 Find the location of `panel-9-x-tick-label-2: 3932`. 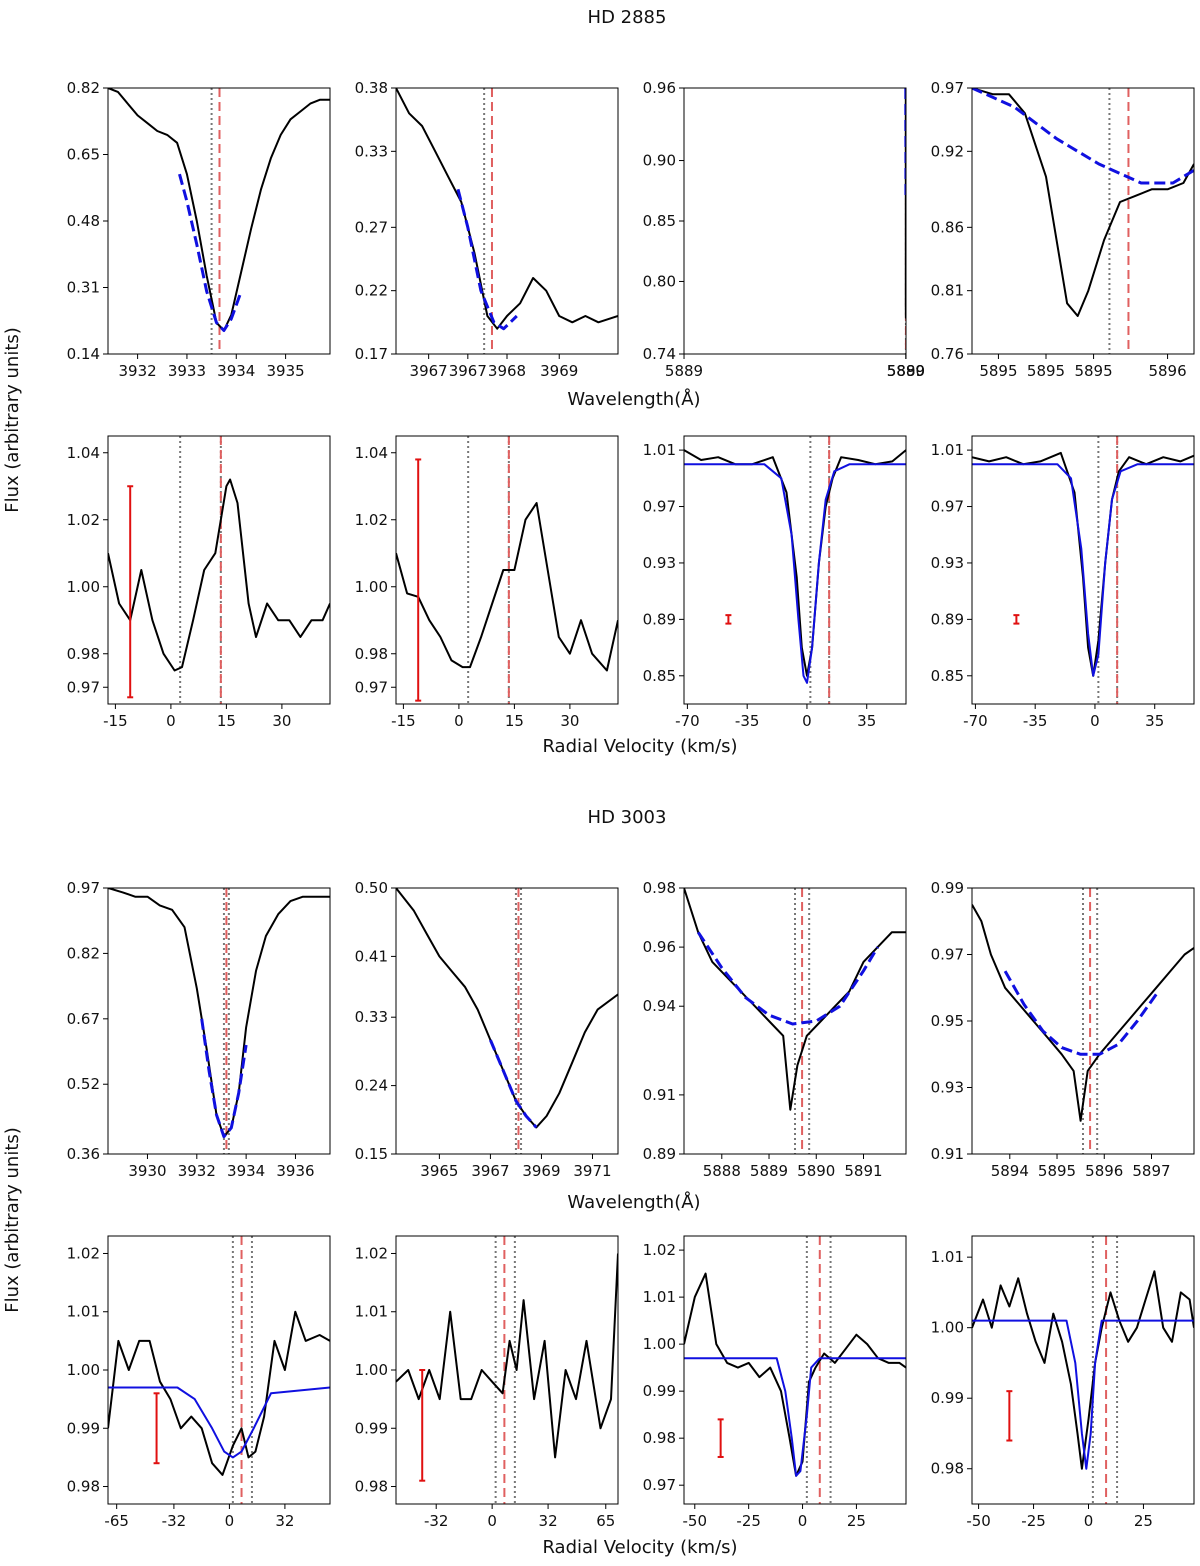

panel-9-x-tick-label-2: 3932 is located at coordinates (197, 1171).